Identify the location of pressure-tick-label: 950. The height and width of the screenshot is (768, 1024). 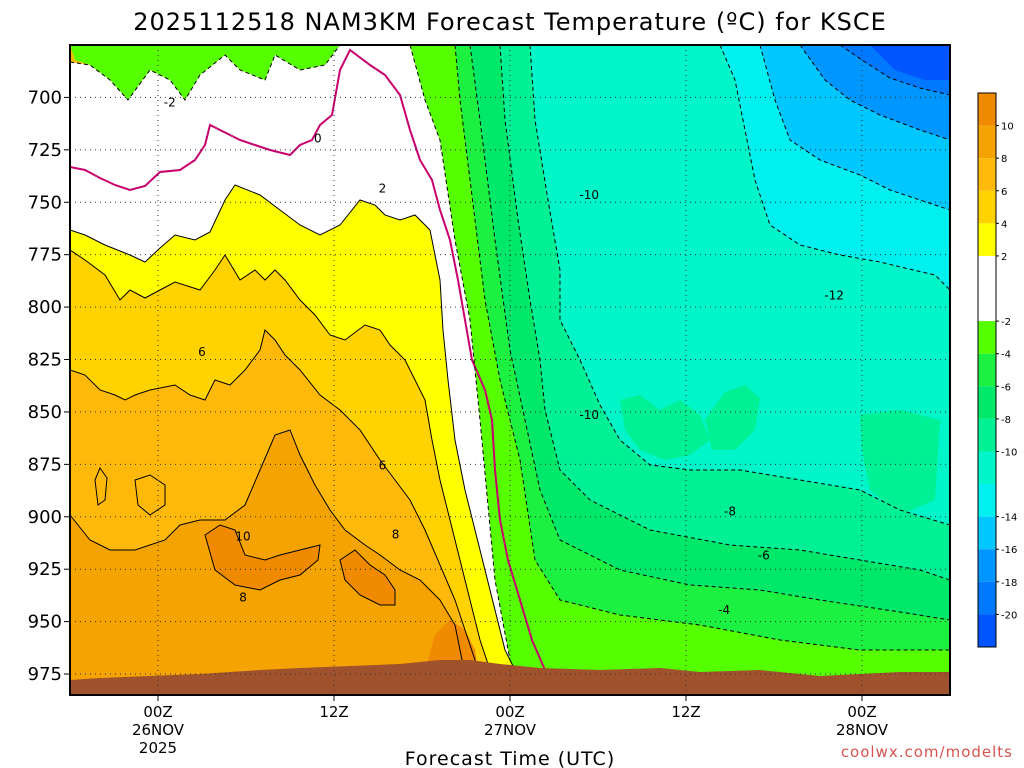
(45, 622).